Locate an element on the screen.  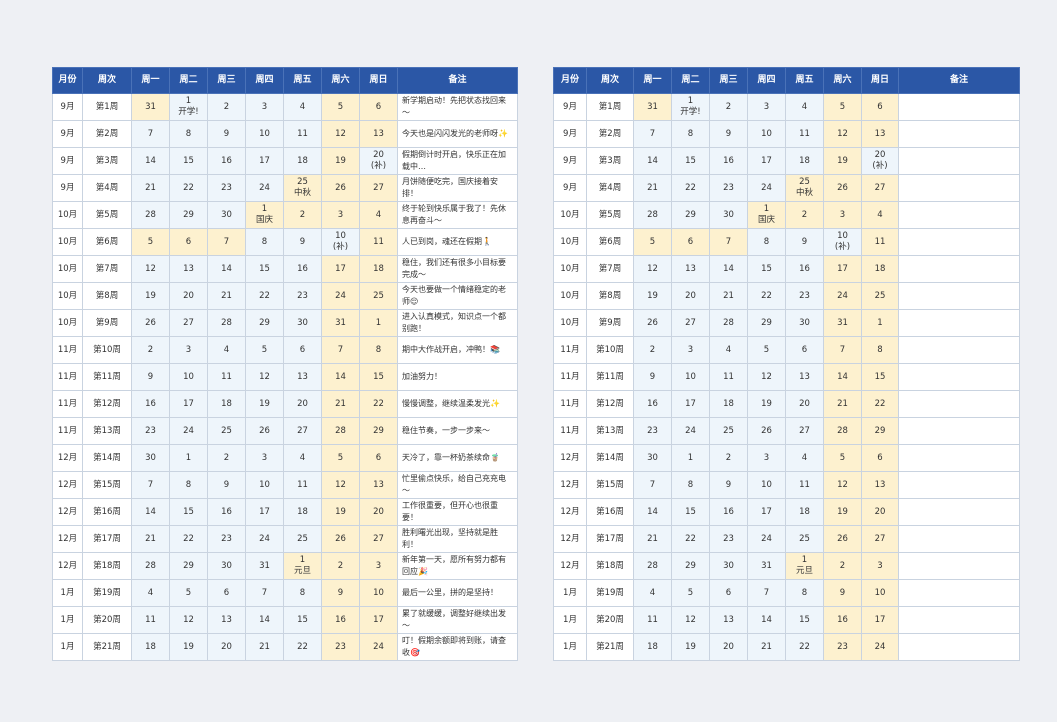
day-cell: 14 is located at coordinates (766, 620).